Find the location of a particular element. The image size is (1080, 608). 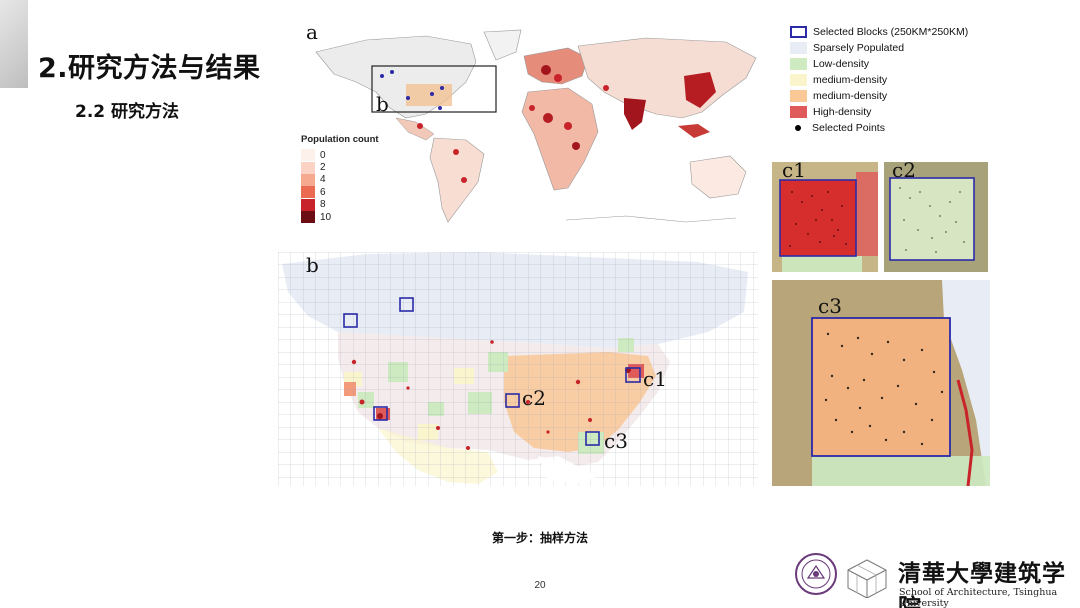

legend-label: Selected Blocks (250KM*250KM) is located at coordinates (891, 32).